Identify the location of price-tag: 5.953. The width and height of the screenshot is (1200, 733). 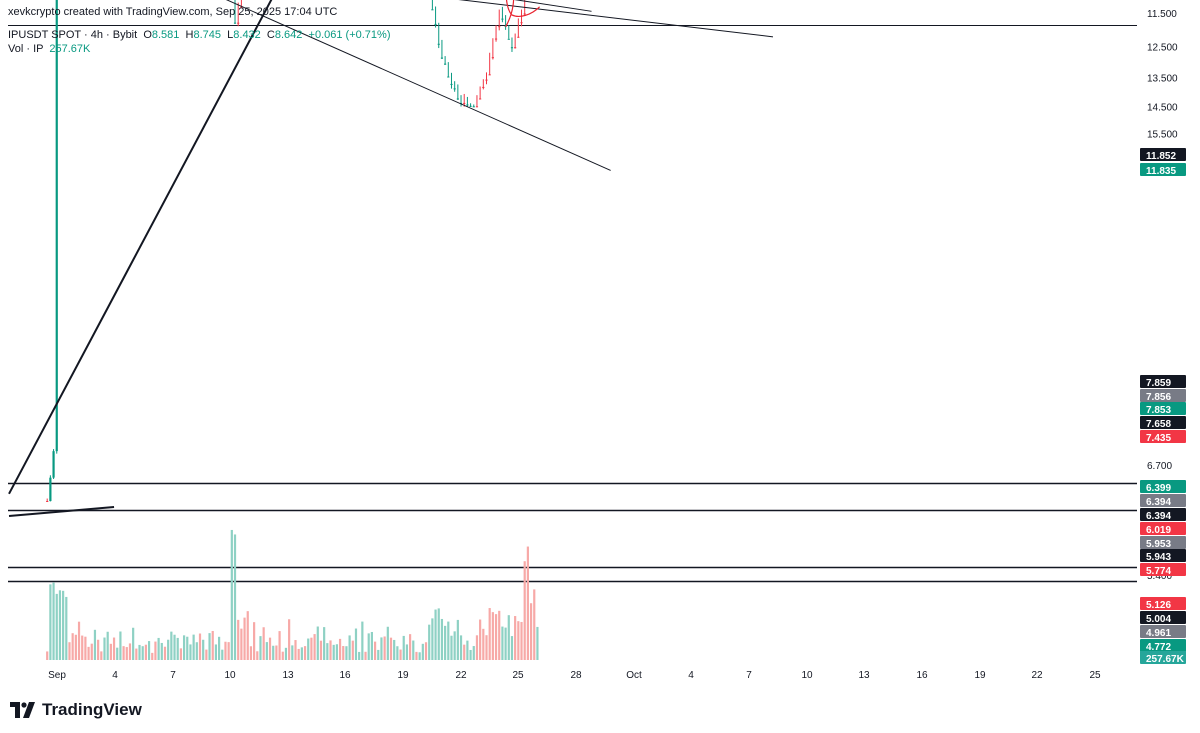
(1163, 543).